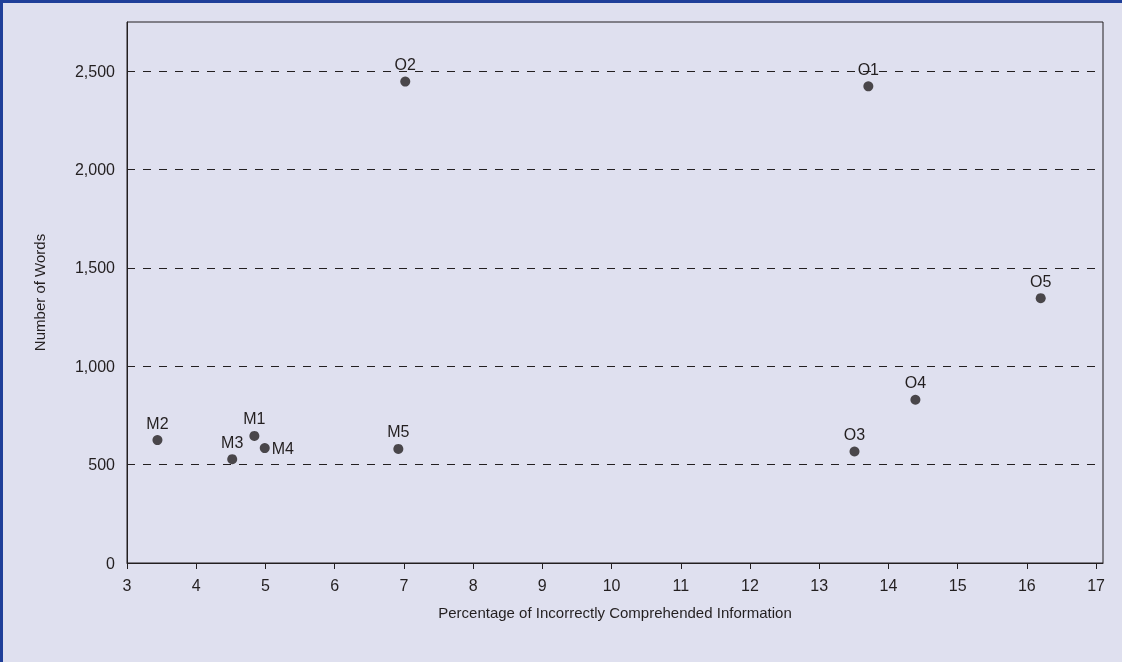 The width and height of the screenshot is (1122, 662). What do you see at coordinates (111, 563) in the screenshot?
I see `y-tick-label: 0` at bounding box center [111, 563].